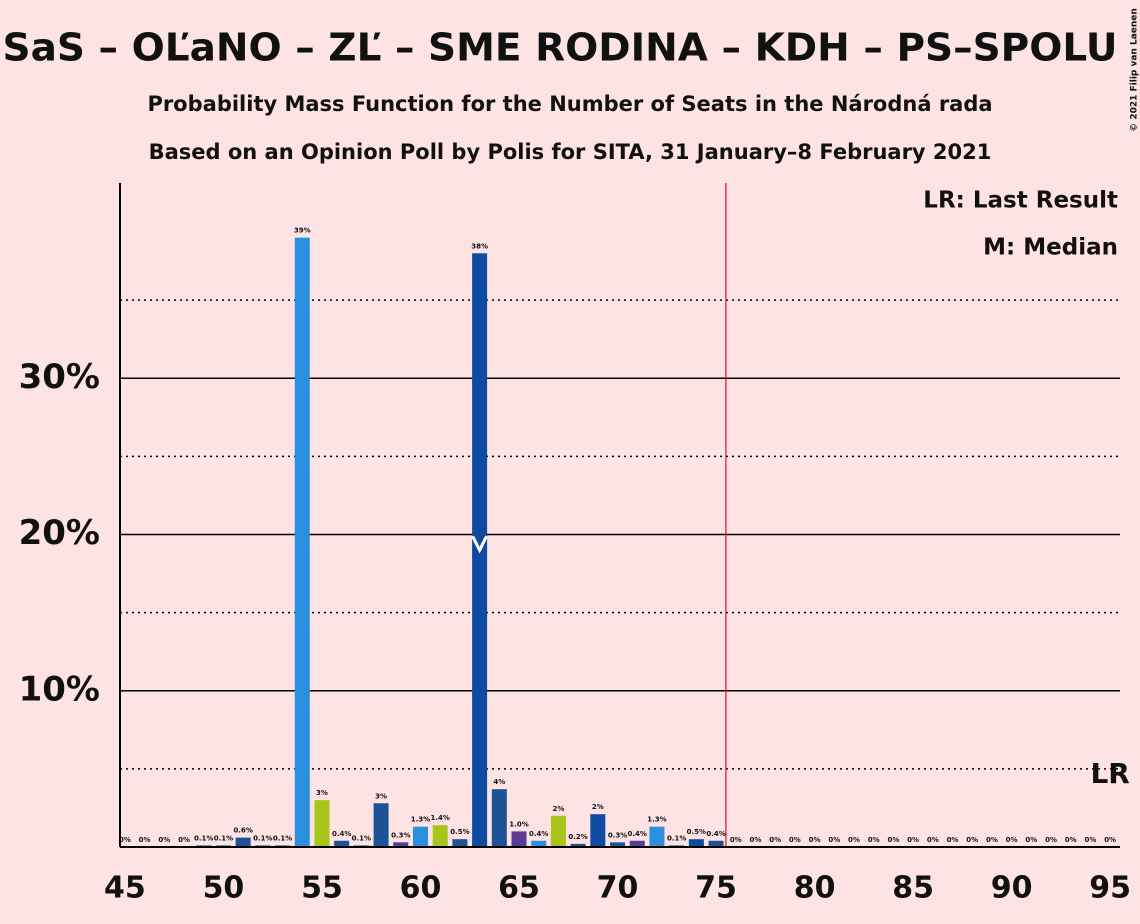 This screenshot has width=1140, height=924. Describe the element at coordinates (1110, 888) in the screenshot. I see `x-tick-label: 95` at that location.